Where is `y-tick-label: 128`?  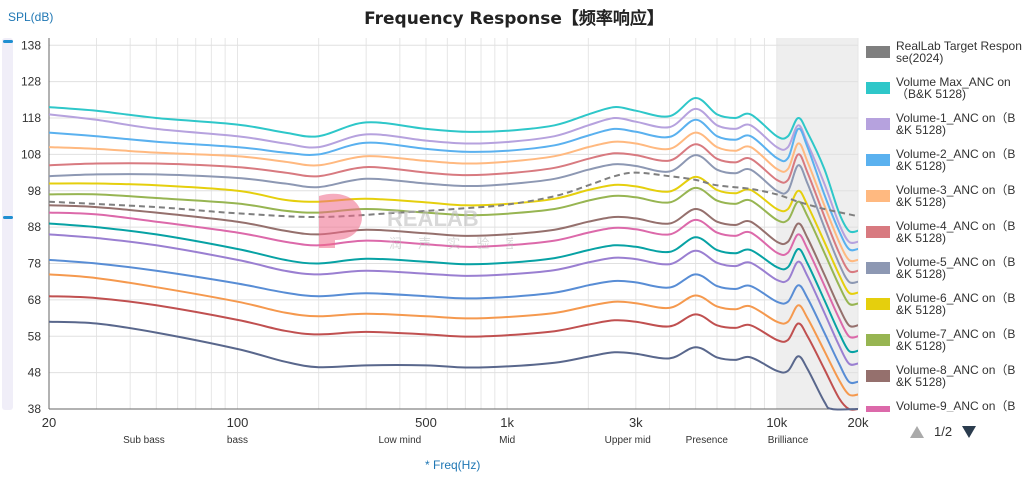
y-tick-label: 128 is located at coordinates (31, 82).